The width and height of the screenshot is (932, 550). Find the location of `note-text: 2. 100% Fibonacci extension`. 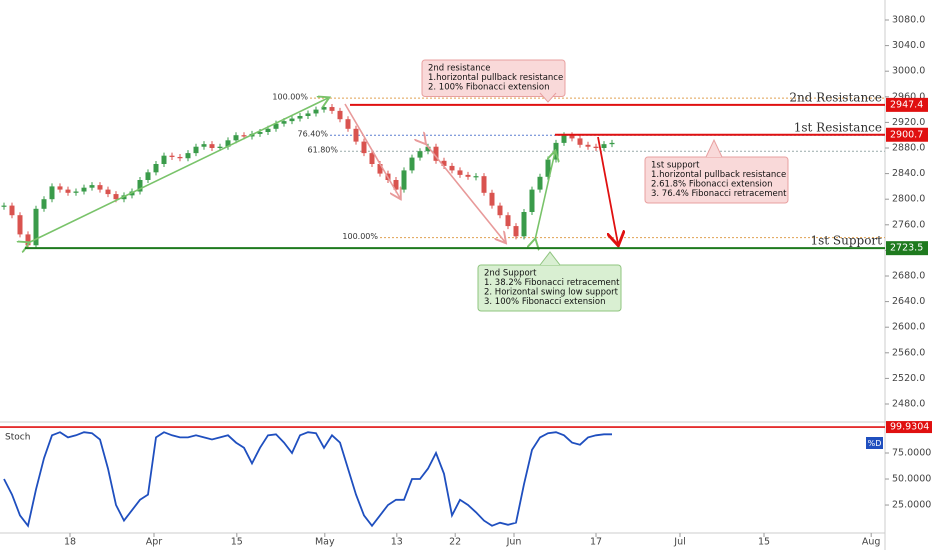

note-text: 2. 100% Fibonacci extension is located at coordinates (489, 88).